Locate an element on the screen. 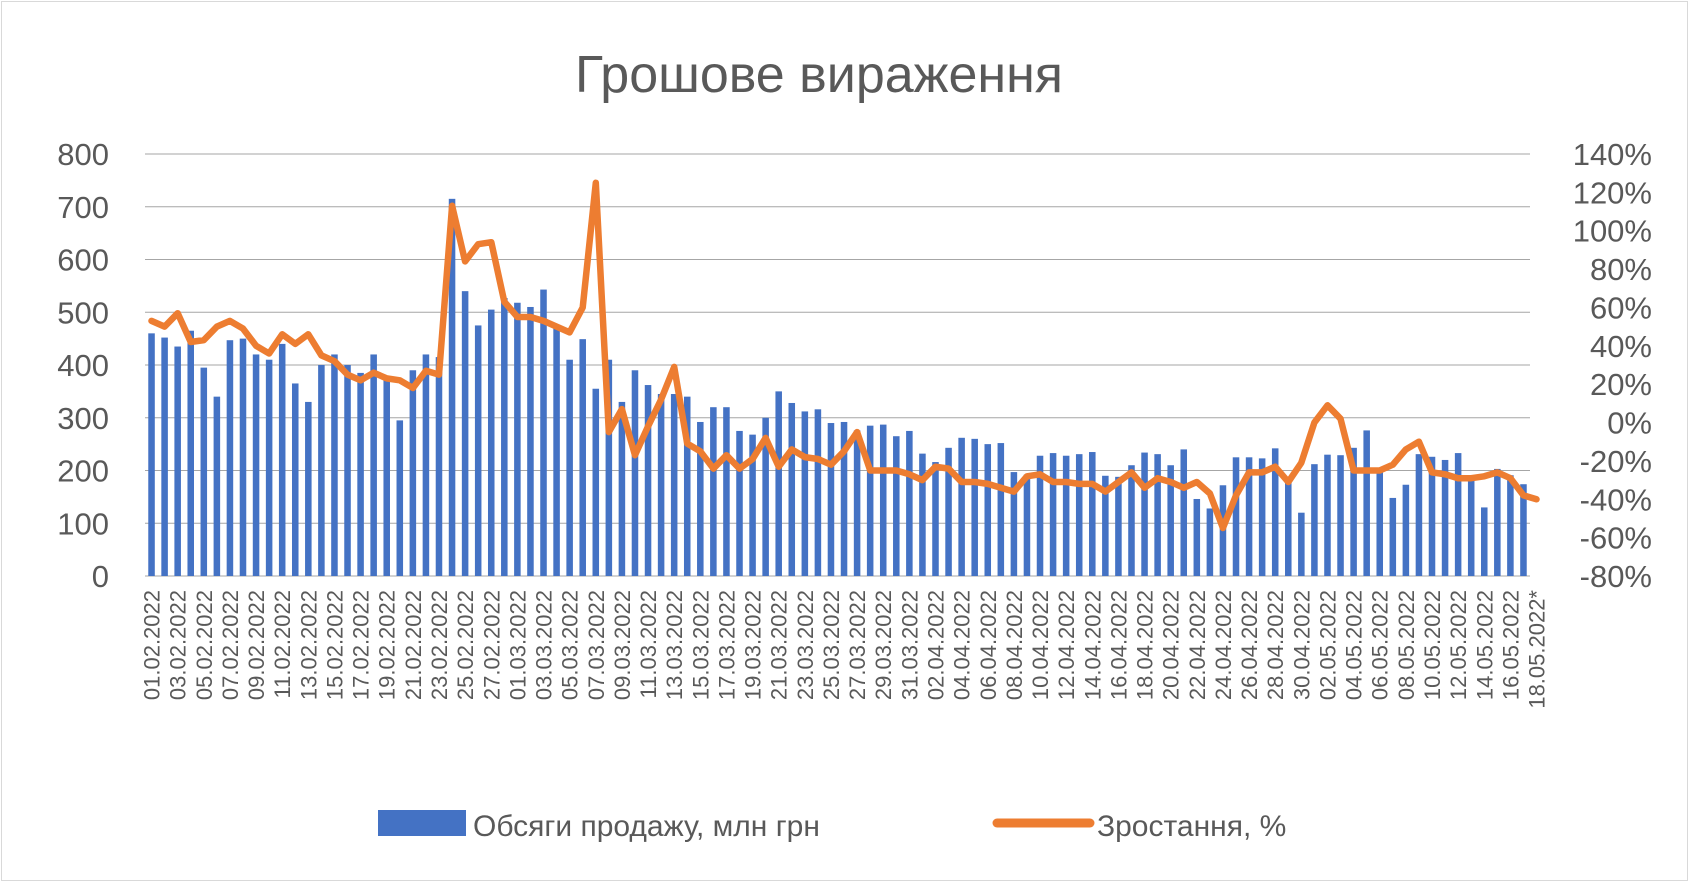 The width and height of the screenshot is (1691, 884). x-tick-label: 05.02.2022 is located at coordinates (204, 645).